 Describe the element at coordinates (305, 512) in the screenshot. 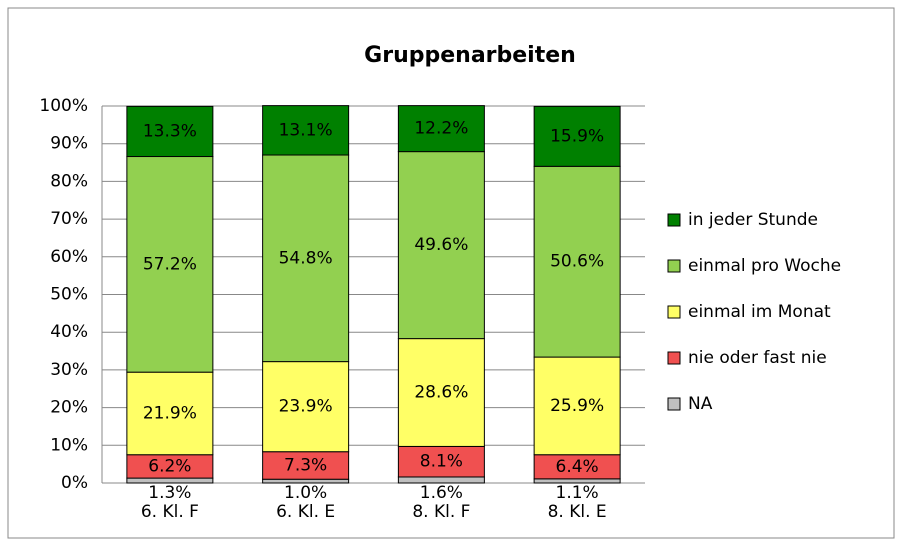

I see `x-tick-label: 6. Kl. E` at that location.